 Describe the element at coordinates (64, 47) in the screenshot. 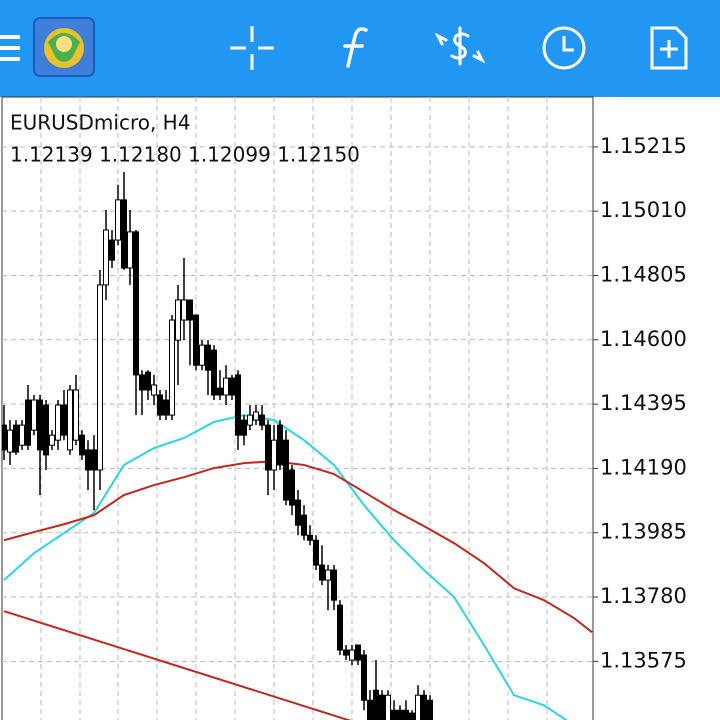

I see `app-logo` at that location.